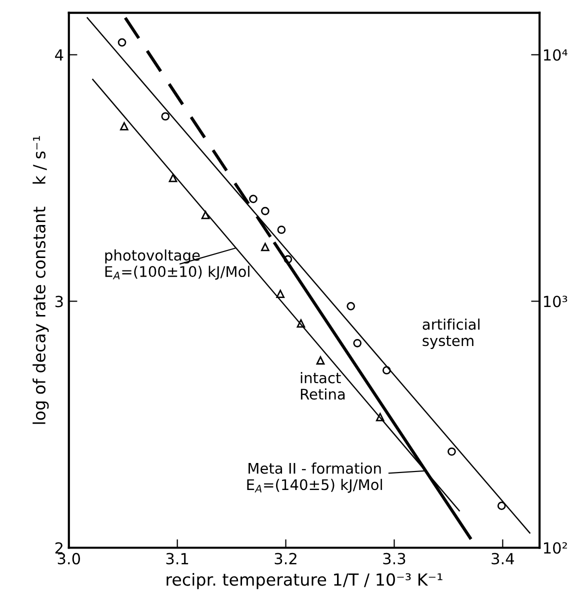  What do you see at coordinates (177, 558) in the screenshot?
I see `x-tick-label: 3.1` at bounding box center [177, 558].